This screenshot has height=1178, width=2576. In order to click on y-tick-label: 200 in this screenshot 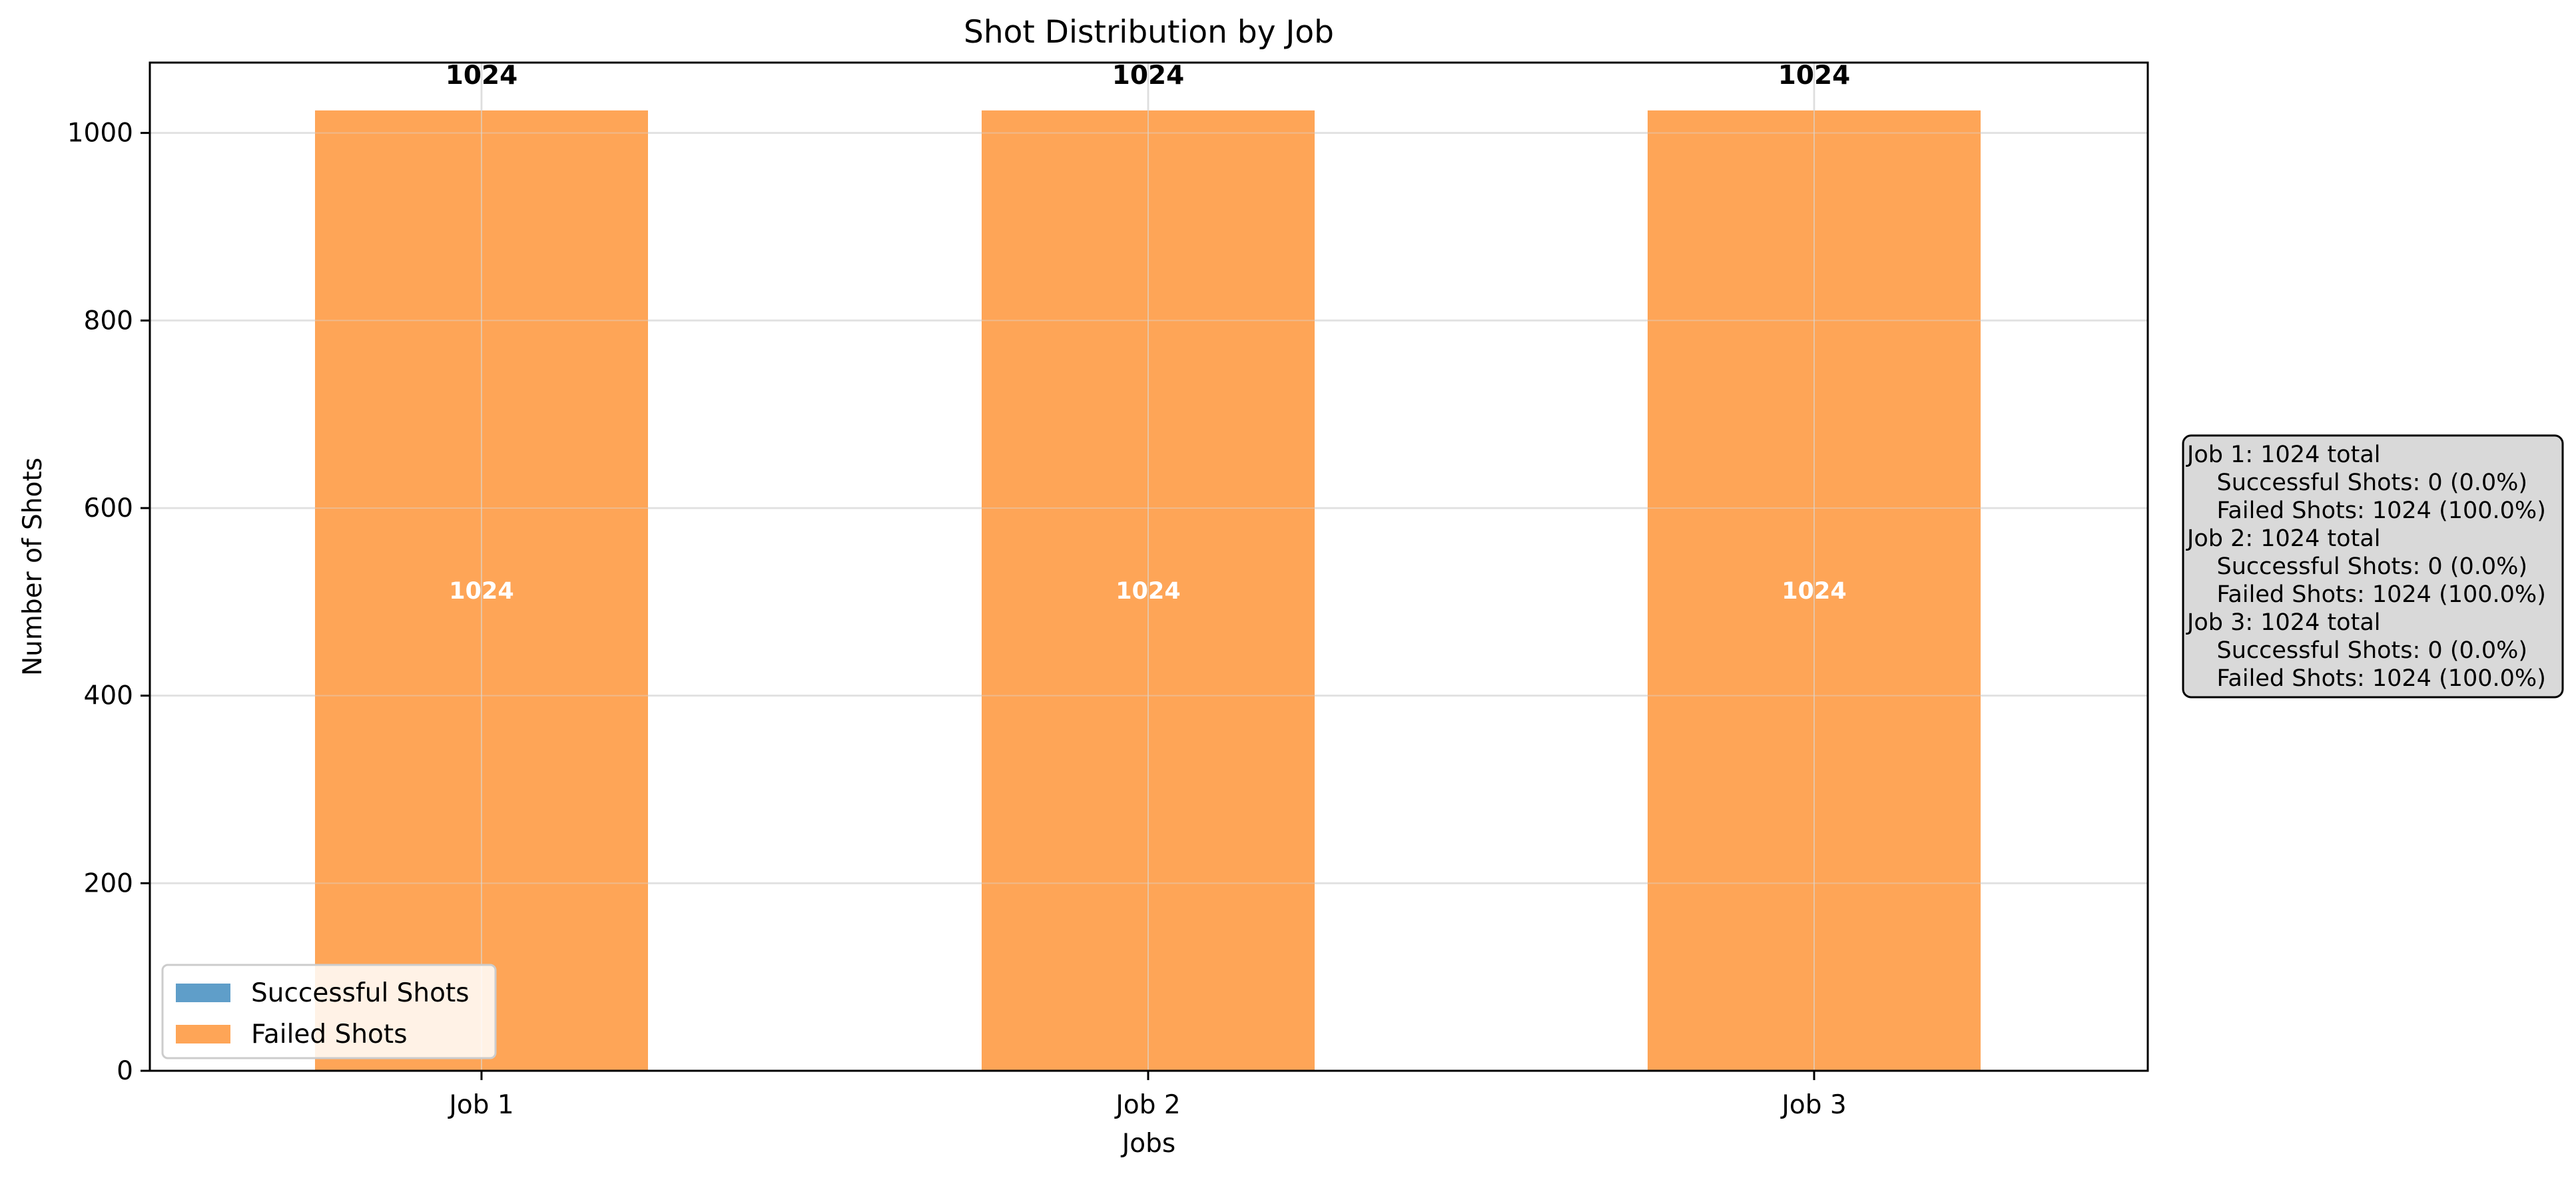, I will do `click(108, 883)`.